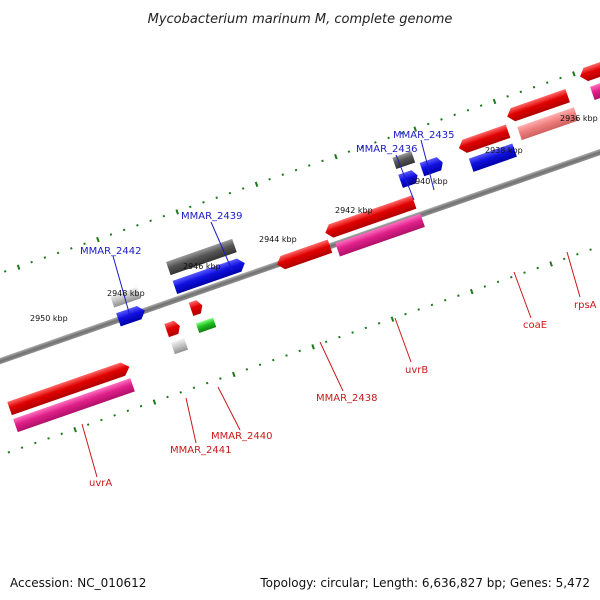  Describe the element at coordinates (100, 483) in the screenshot. I see `gene-label: uvrA` at that location.